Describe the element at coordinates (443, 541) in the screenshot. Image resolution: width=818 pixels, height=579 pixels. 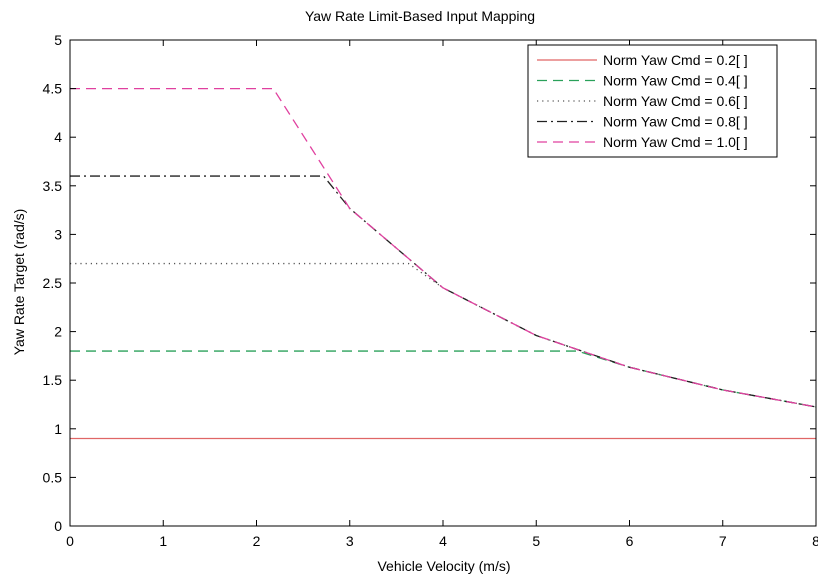
I see `x-tick-label: 4` at that location.